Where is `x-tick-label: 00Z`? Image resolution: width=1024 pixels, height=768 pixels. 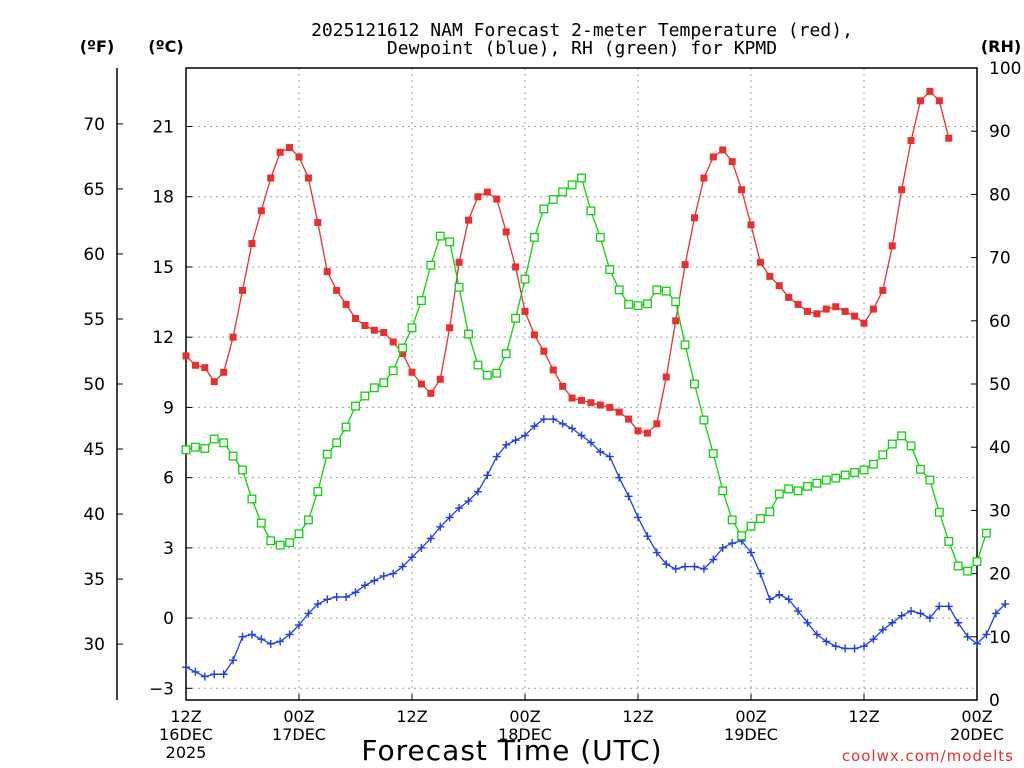
x-tick-label: 00Z is located at coordinates (976, 716).